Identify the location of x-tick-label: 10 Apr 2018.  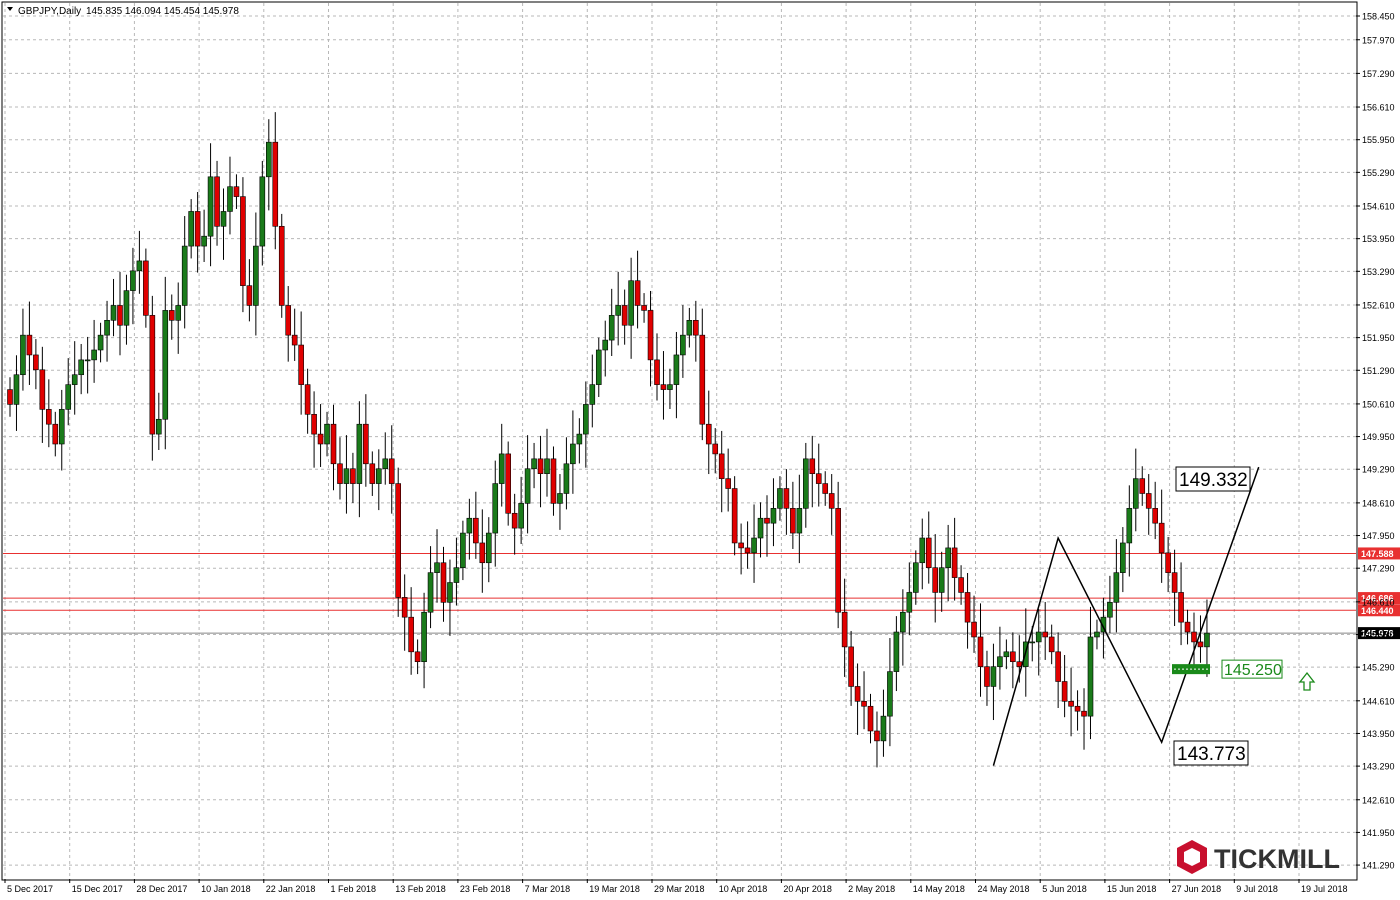
(743, 889).